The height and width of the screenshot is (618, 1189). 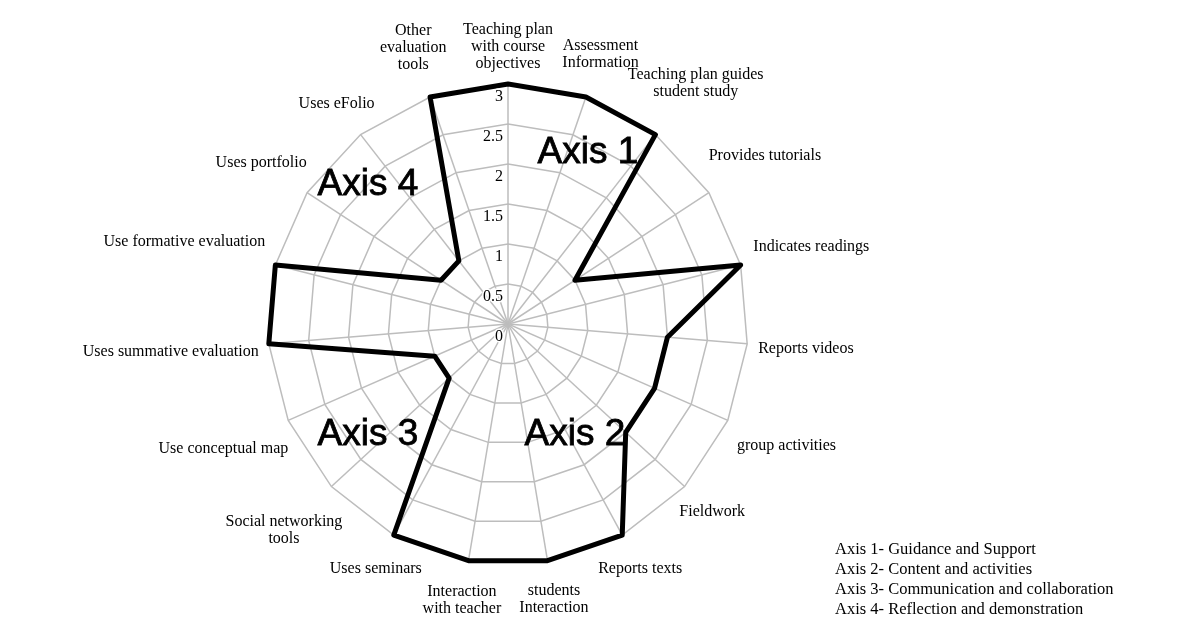 What do you see at coordinates (223, 448) in the screenshot?
I see `spoke-label: Use conceptual map` at bounding box center [223, 448].